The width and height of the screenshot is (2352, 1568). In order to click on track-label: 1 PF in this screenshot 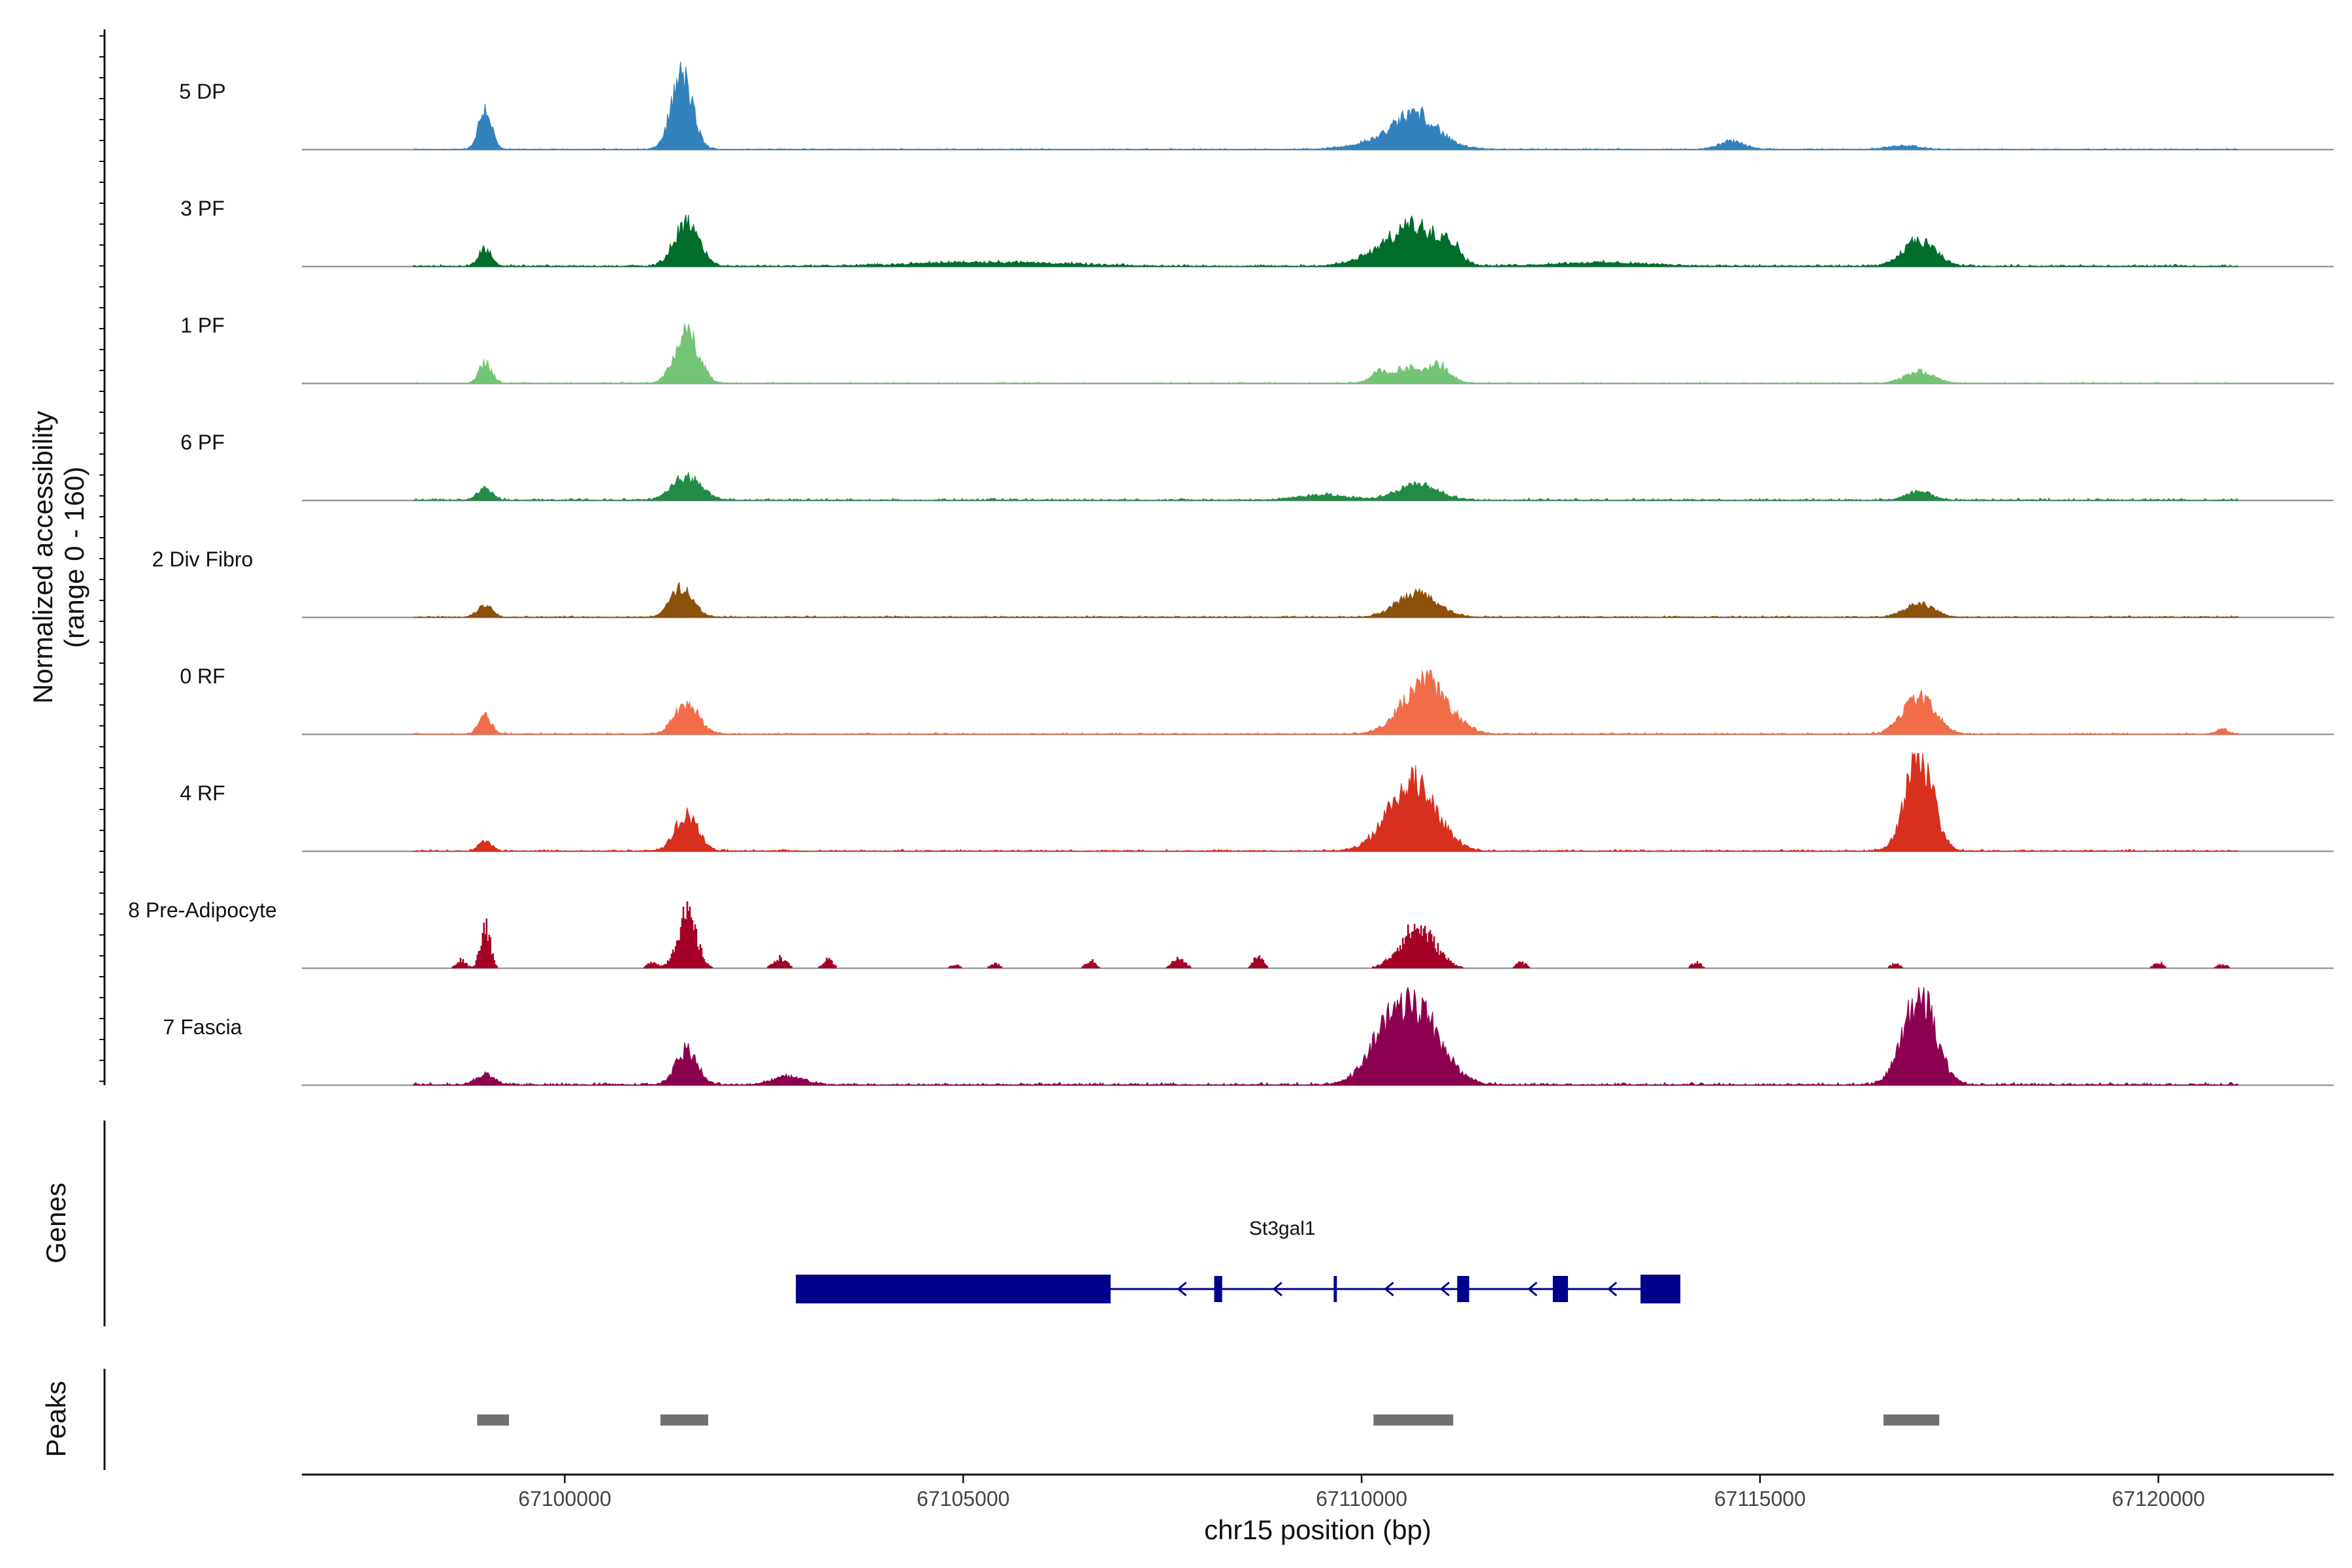, I will do `click(202, 325)`.